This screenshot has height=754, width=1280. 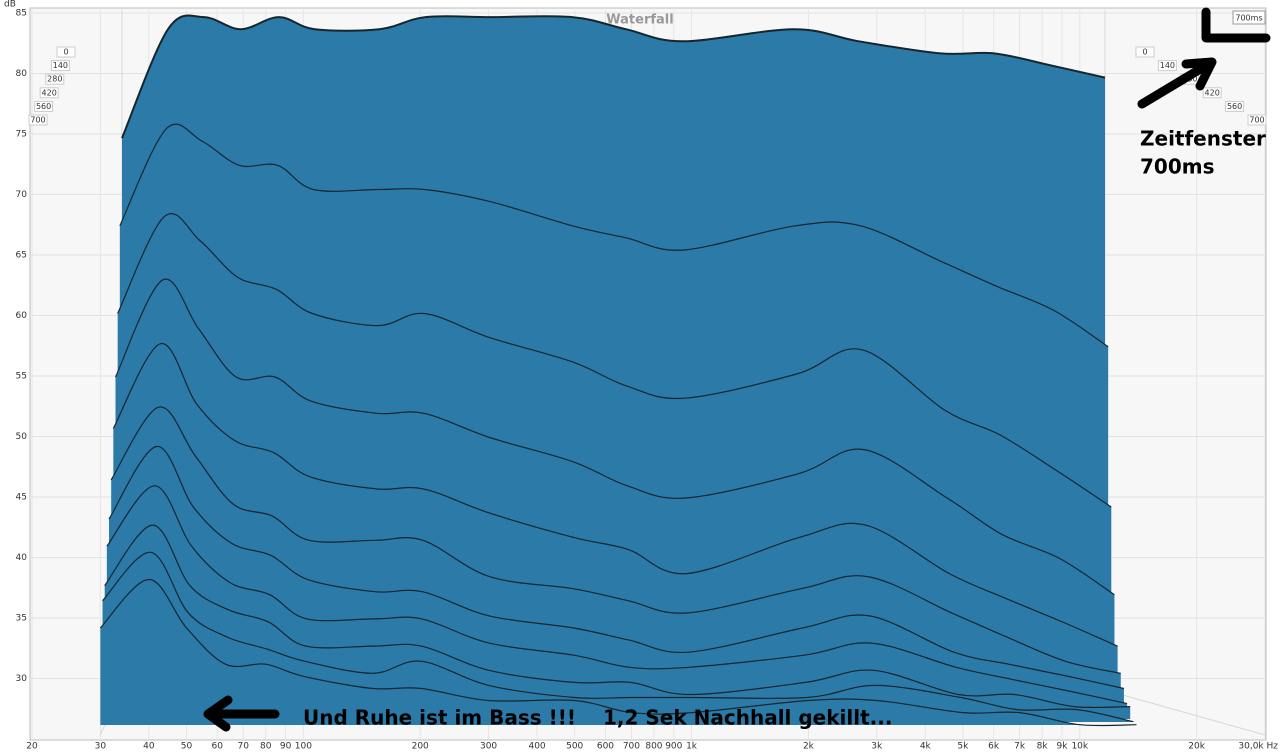 What do you see at coordinates (994, 747) in the screenshot?
I see `x-tick-label: 6k` at bounding box center [994, 747].